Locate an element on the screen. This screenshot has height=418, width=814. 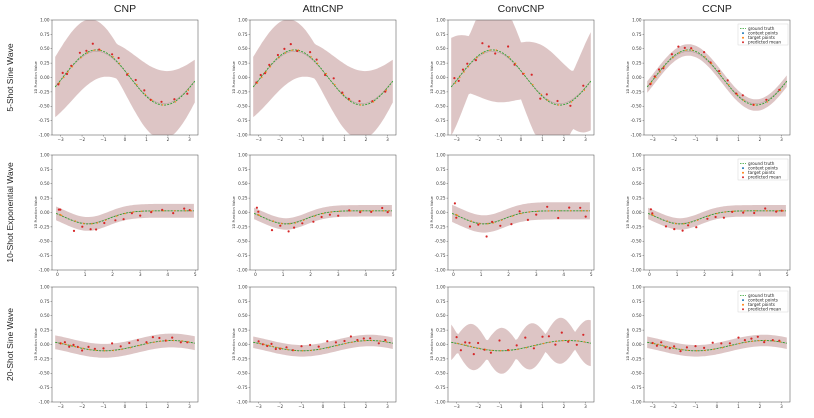
x-tick-label: 4 is located at coordinates (365, 274).